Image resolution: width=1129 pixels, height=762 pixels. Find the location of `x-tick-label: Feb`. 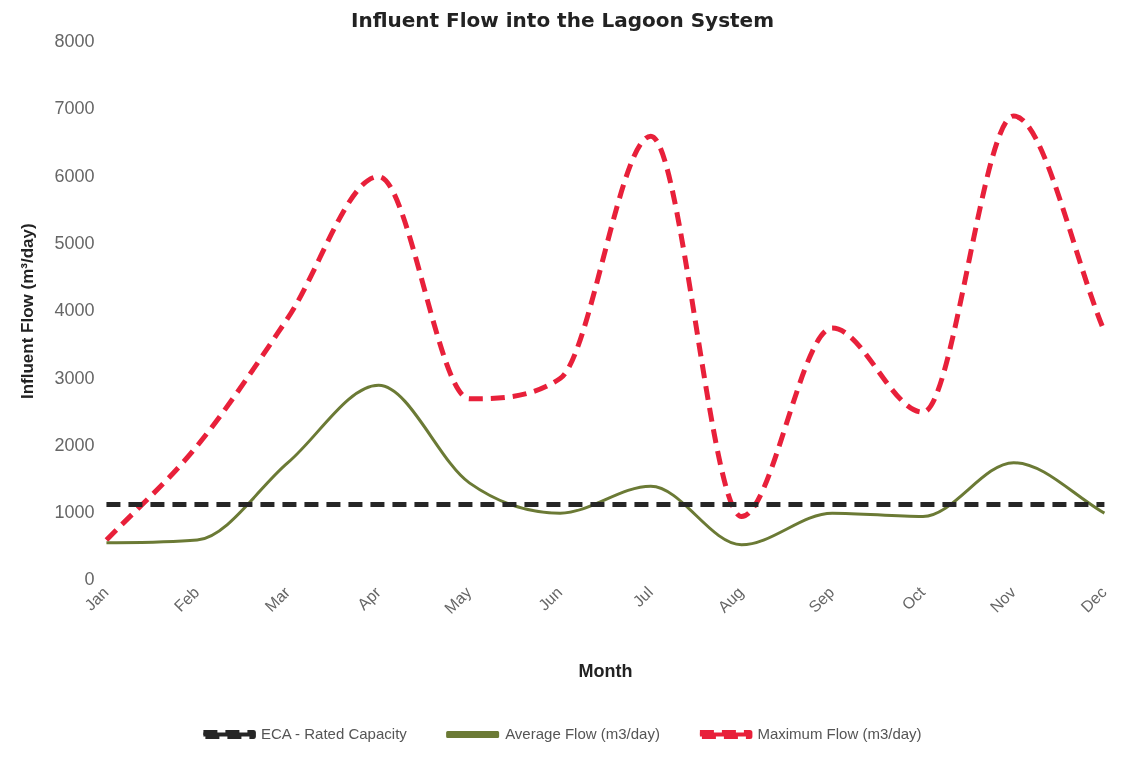

x-tick-label: Feb is located at coordinates (186, 599).